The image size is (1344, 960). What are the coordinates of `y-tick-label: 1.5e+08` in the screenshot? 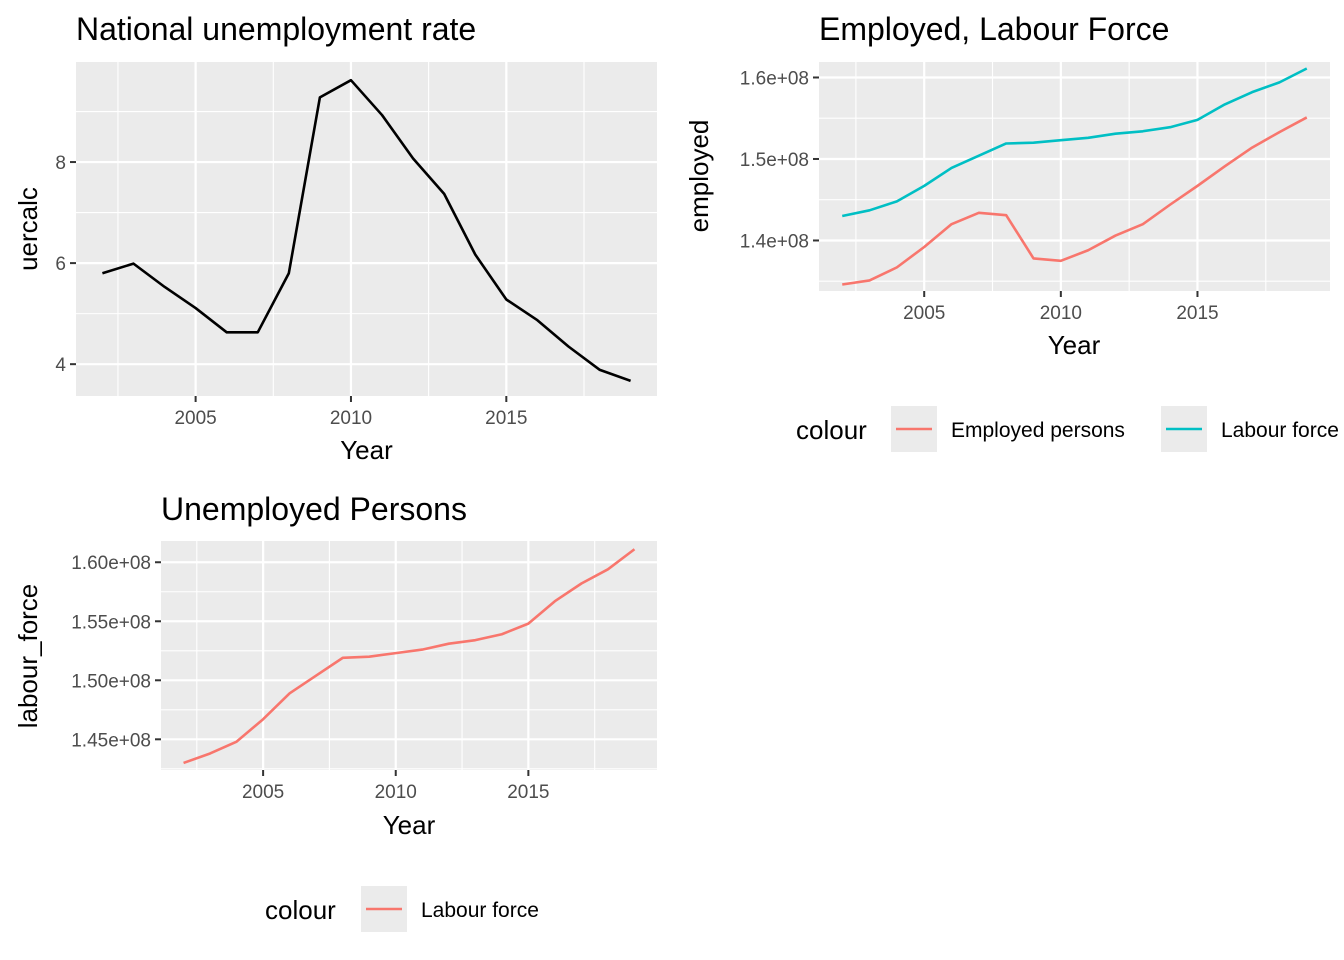 It's located at (774, 160).